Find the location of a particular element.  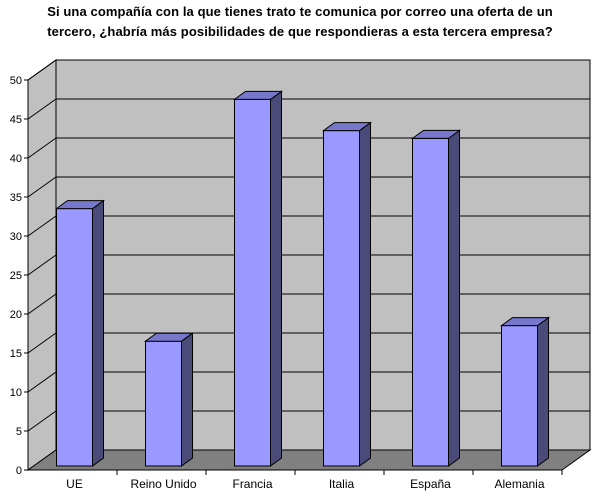

y-tick-label: 20 is located at coordinates (16, 315).